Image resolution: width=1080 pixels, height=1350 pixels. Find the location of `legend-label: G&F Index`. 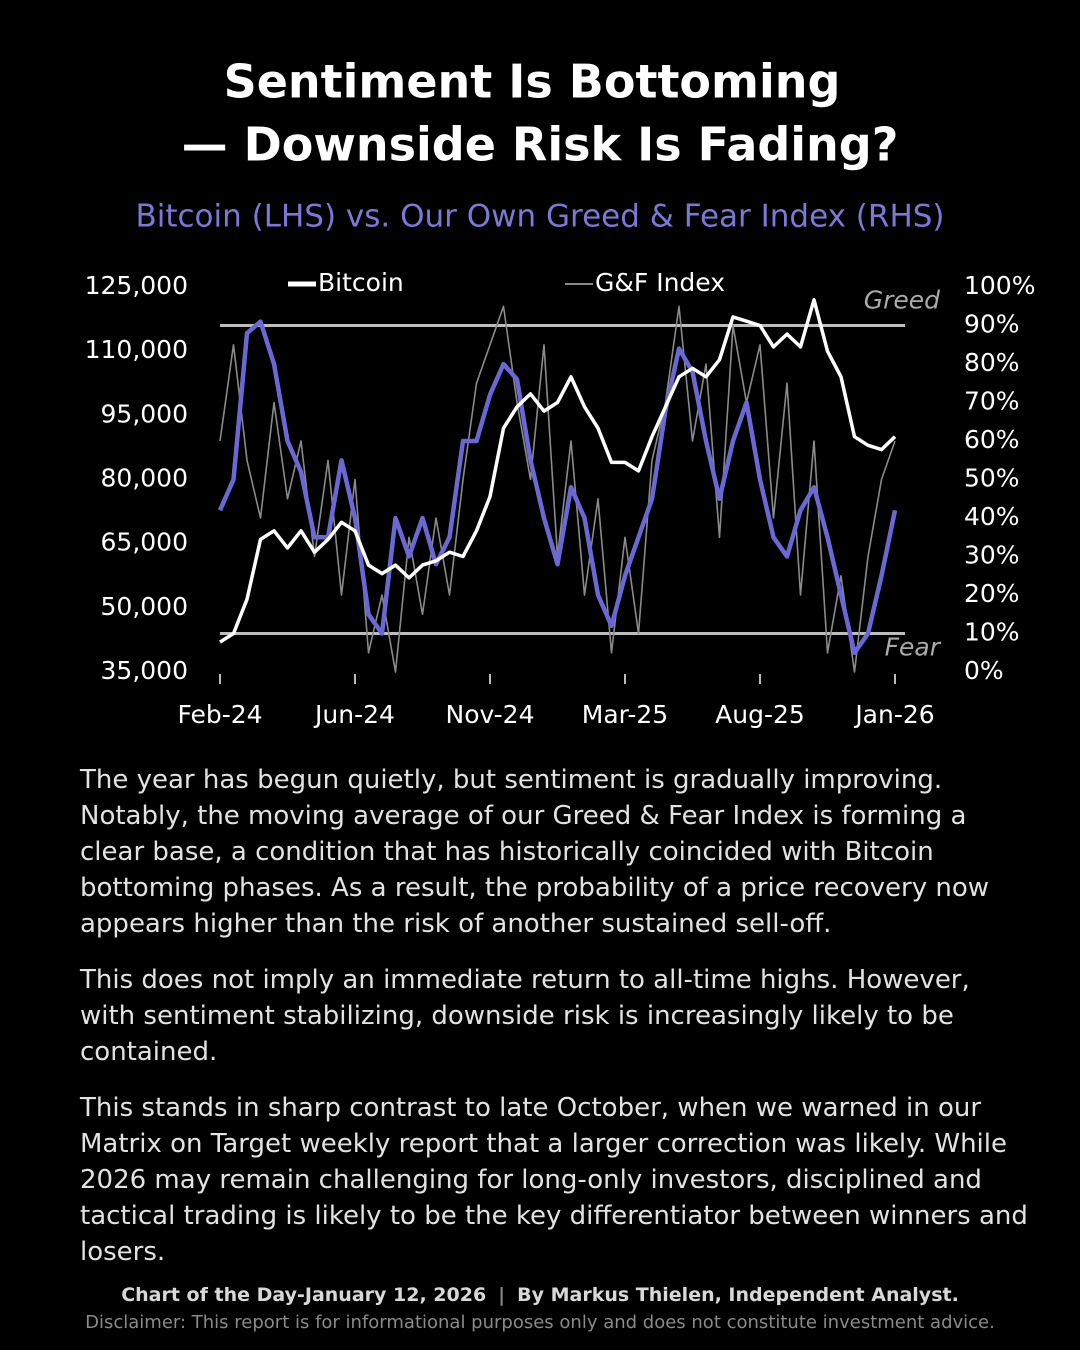

legend-label: G&F Index is located at coordinates (660, 282).